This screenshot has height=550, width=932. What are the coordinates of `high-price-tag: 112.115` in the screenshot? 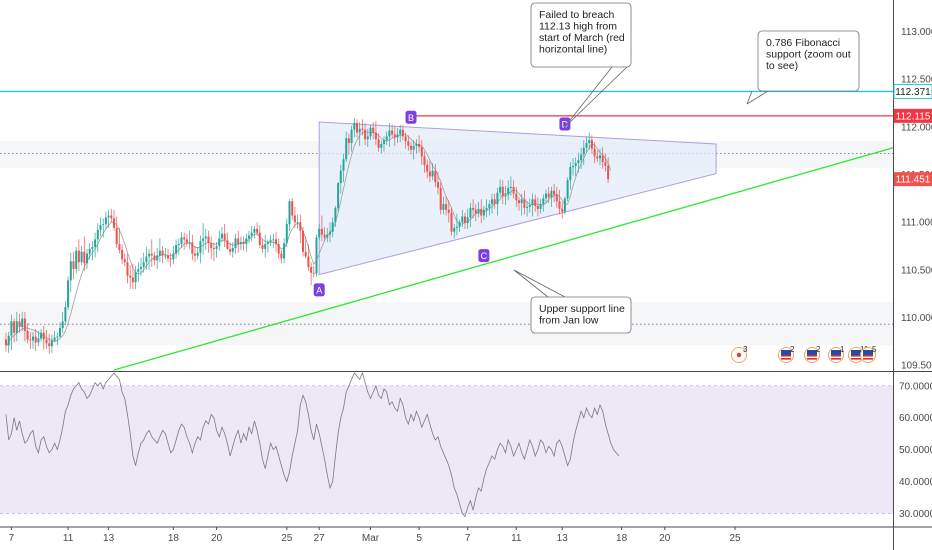 It's located at (913, 115).